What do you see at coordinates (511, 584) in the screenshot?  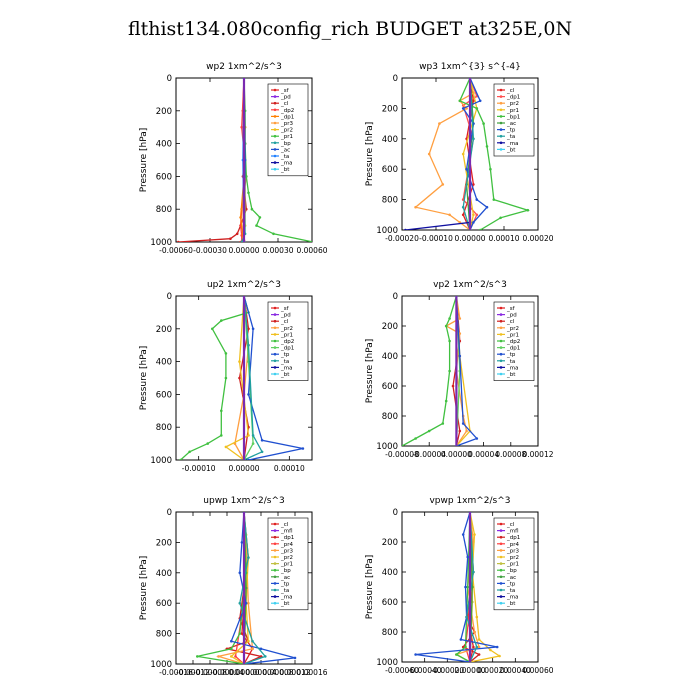 I see `legend-entry: _tp` at bounding box center [511, 584].